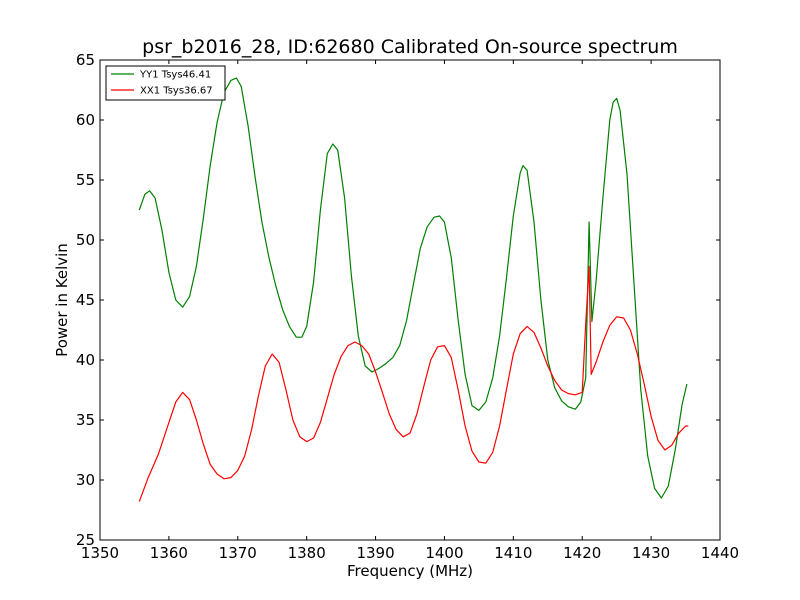  I want to click on x-tick-label: 1420, so click(582, 553).